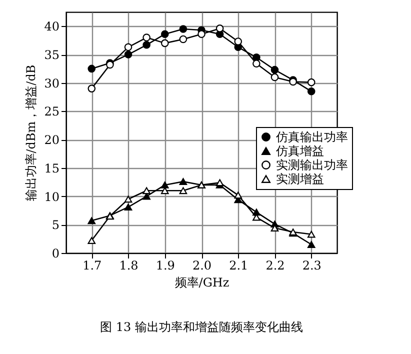 Image resolution: width=411 pixels, height=354 pixels. Describe the element at coordinates (52, 140) in the screenshot. I see `y-tick-label: 20` at that location.